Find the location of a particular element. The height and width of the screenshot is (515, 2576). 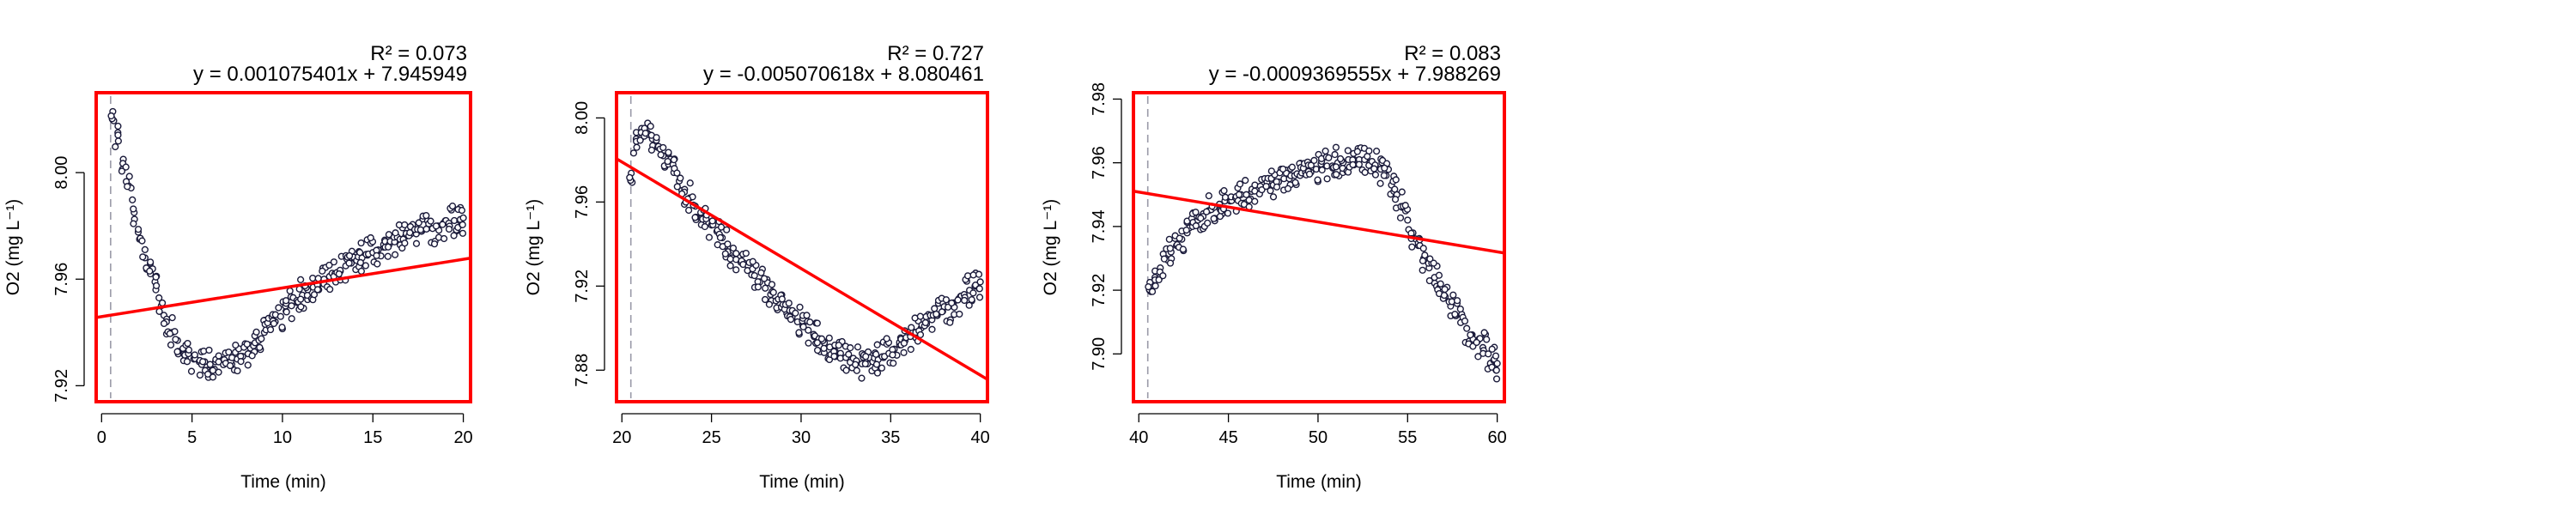

x-tick-label: 20 is located at coordinates (621, 437).